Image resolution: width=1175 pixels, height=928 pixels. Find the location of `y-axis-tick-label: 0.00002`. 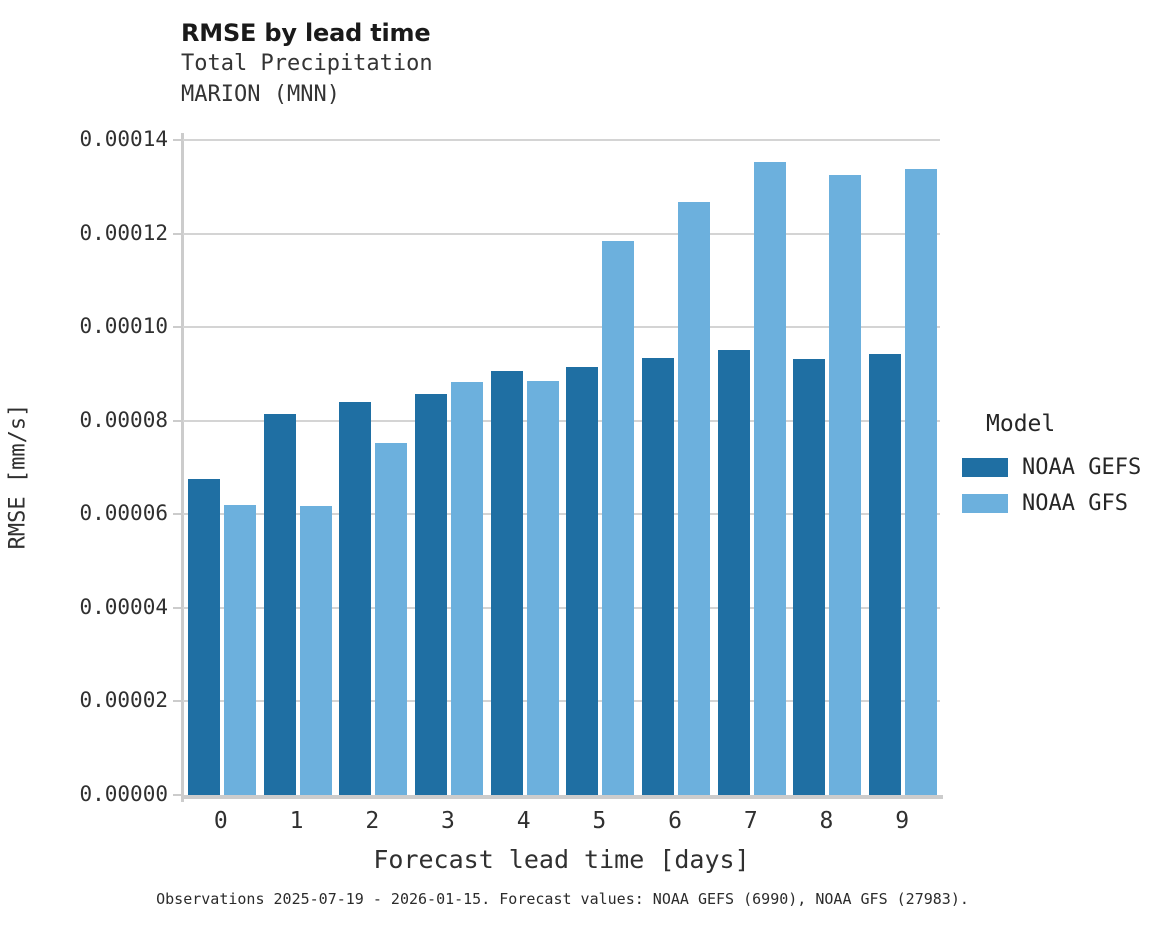

y-axis-tick-label: 0.00002 is located at coordinates (123, 700).